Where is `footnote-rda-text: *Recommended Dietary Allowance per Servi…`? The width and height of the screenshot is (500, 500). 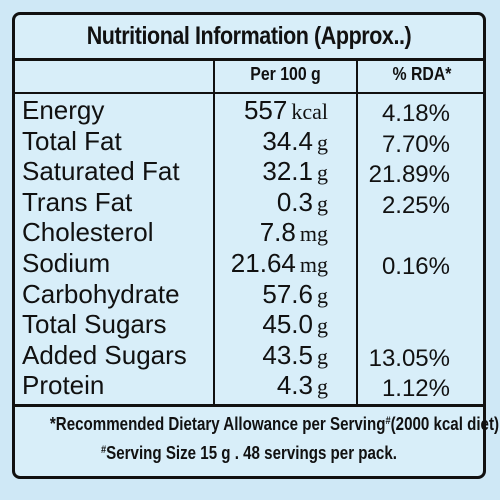 footnote-rda-text: *Recommended Dietary Allowance per Servi… is located at coordinates (217, 424).